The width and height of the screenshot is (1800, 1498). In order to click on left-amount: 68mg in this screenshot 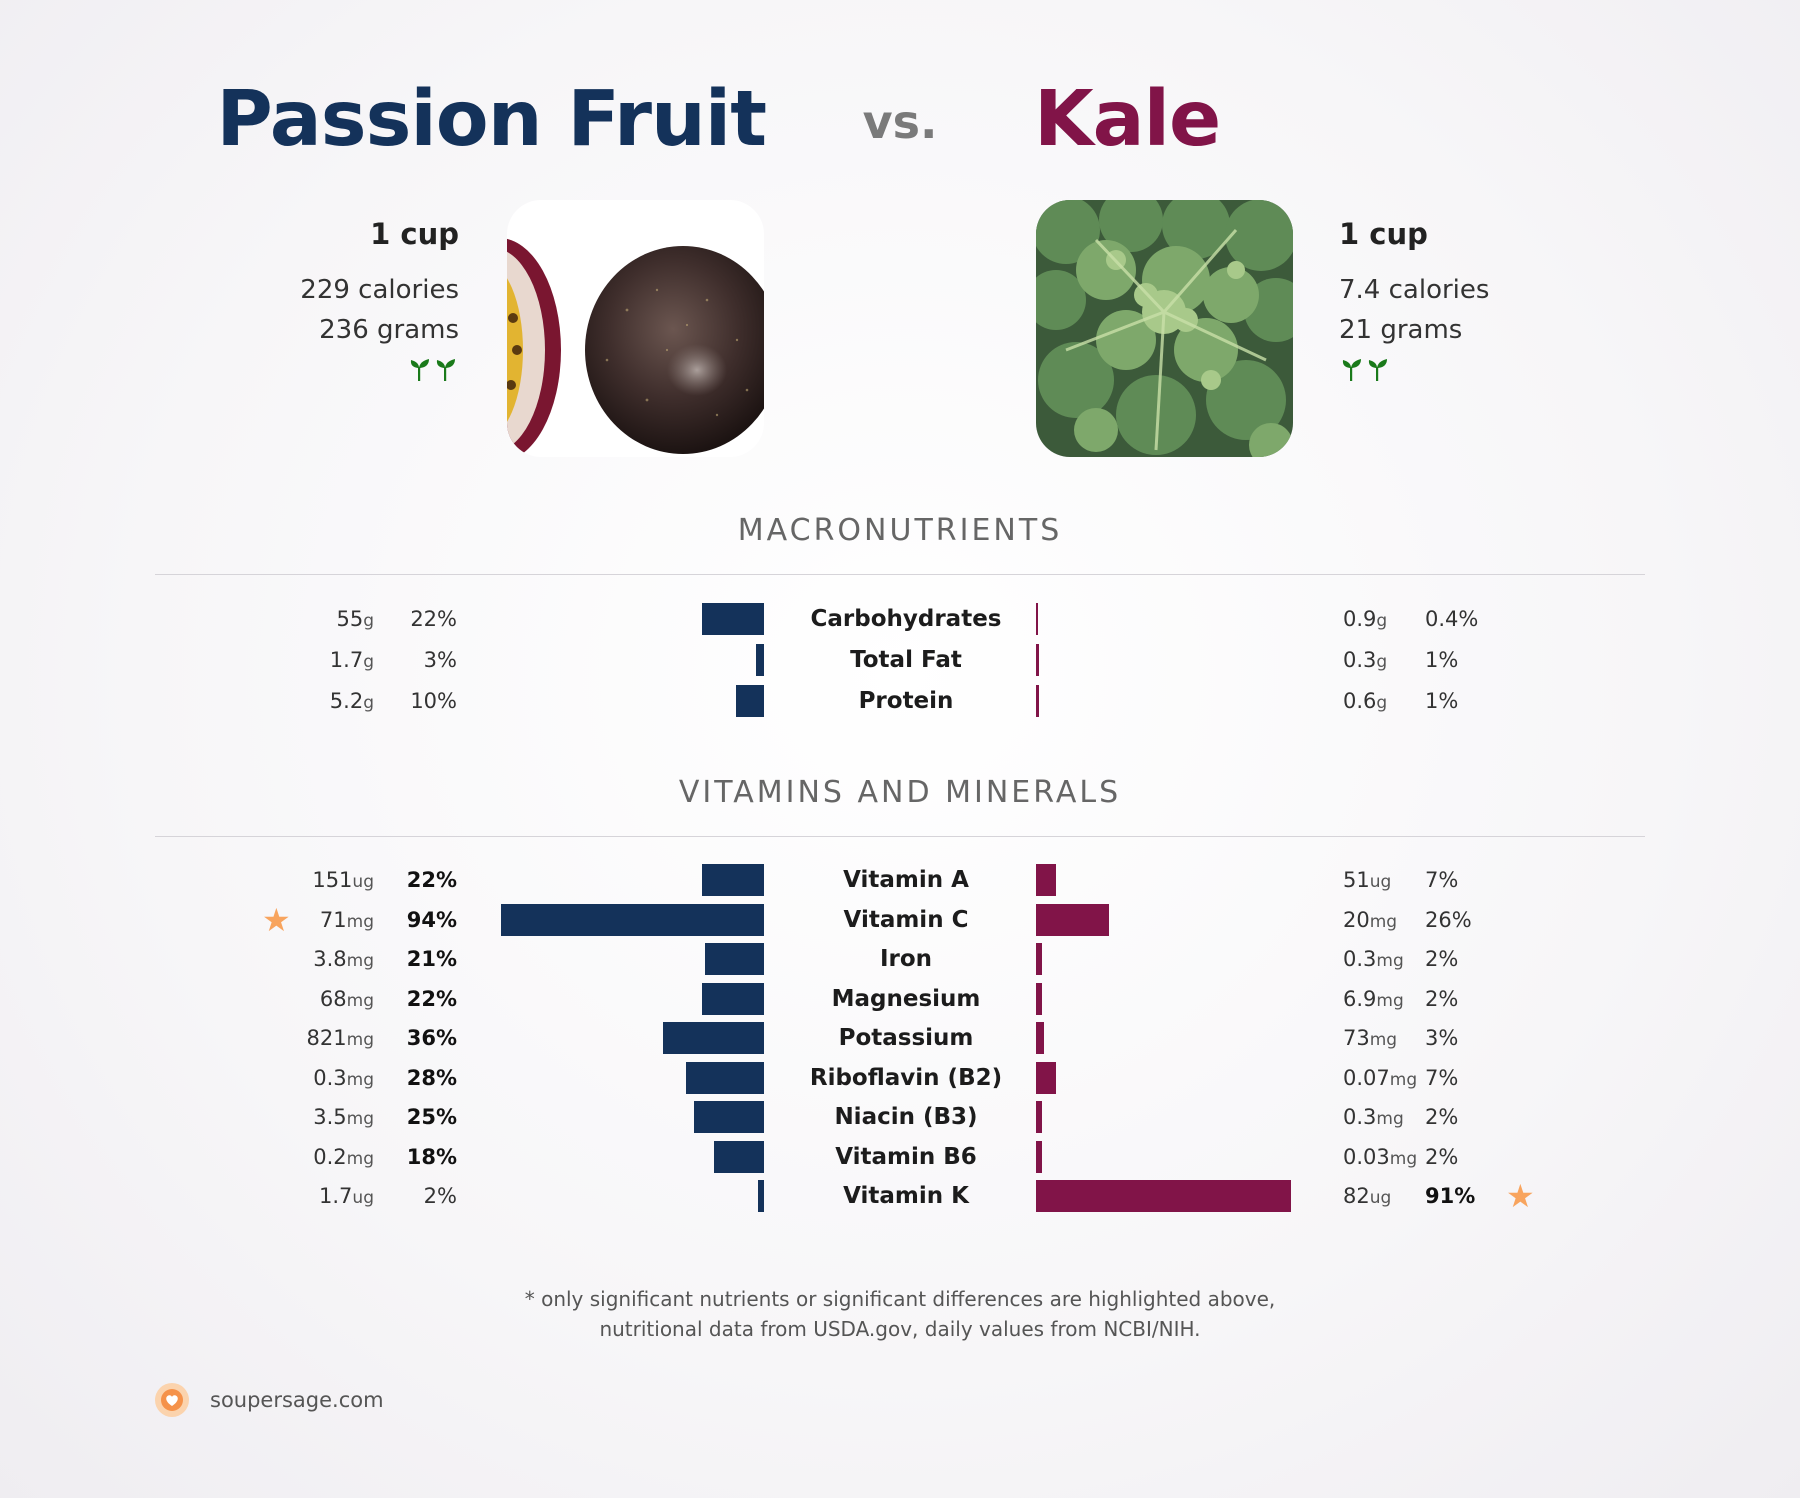, I will do `click(346, 998)`.